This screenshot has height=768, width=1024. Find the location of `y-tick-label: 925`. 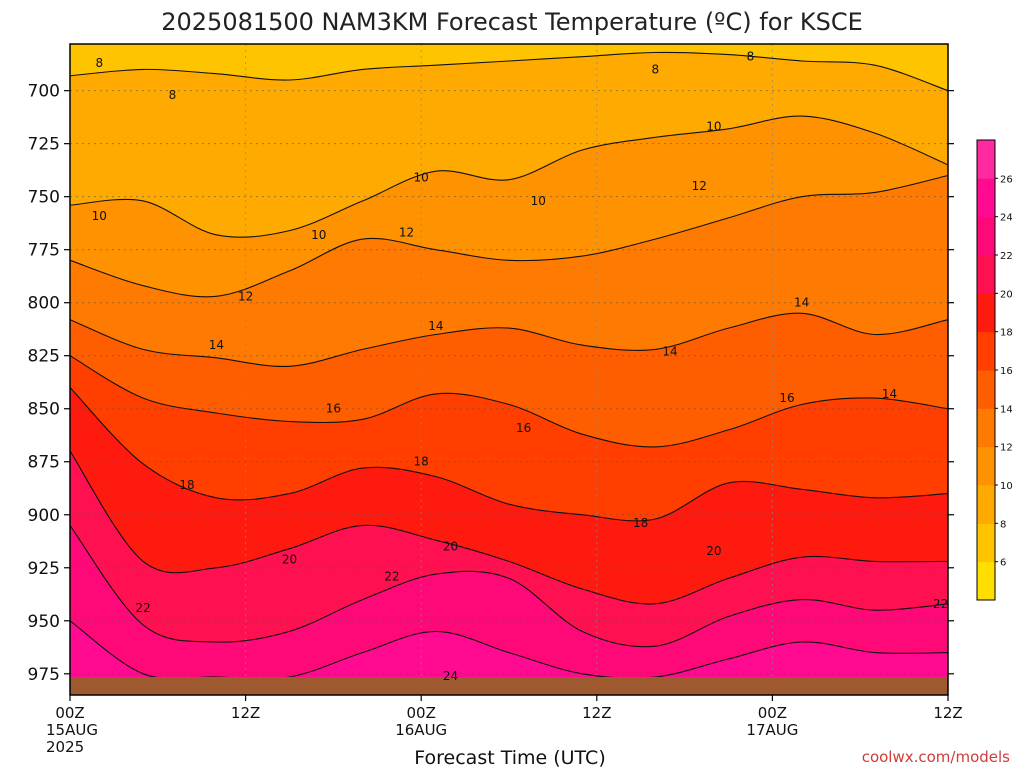

y-tick-label: 925 is located at coordinates (44, 569).